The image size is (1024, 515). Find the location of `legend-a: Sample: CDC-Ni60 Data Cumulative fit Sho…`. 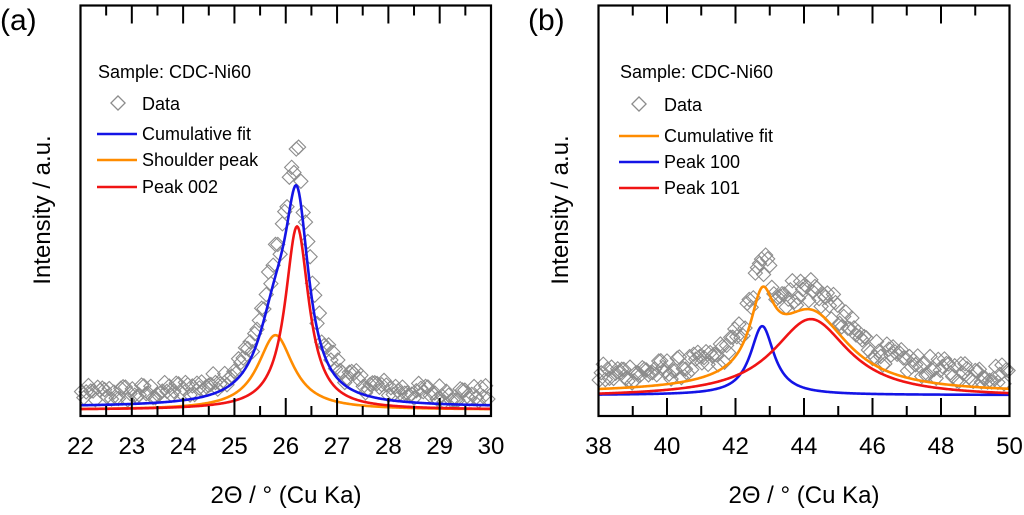

legend-a: Sample: CDC-Ni60 Data Cumulative fit Sho… is located at coordinates (178, 129).